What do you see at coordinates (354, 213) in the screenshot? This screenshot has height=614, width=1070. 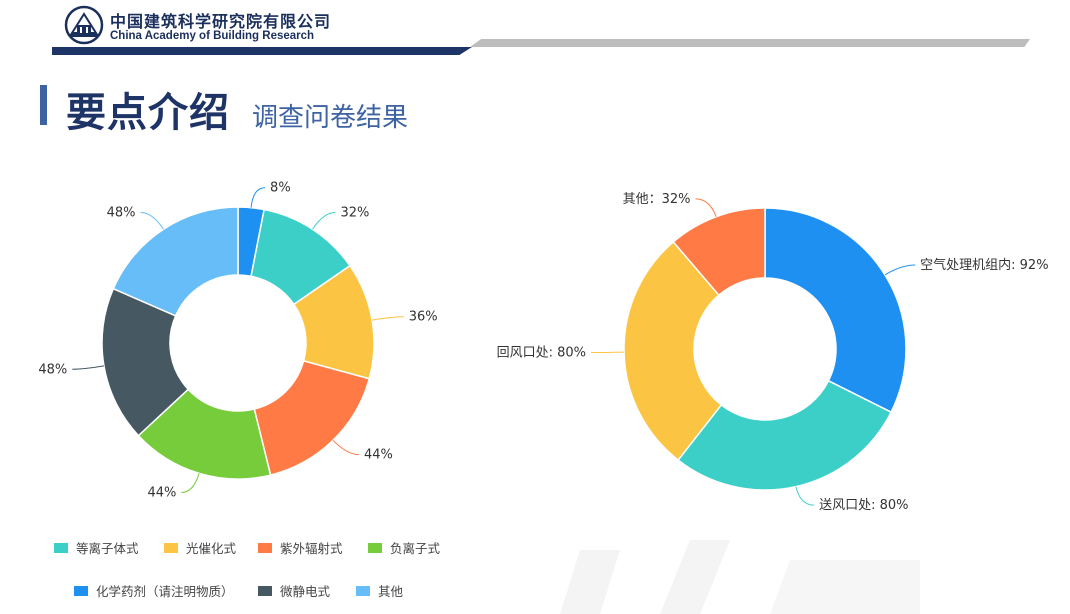 I see `chart1-label-1: 32%` at bounding box center [354, 213].